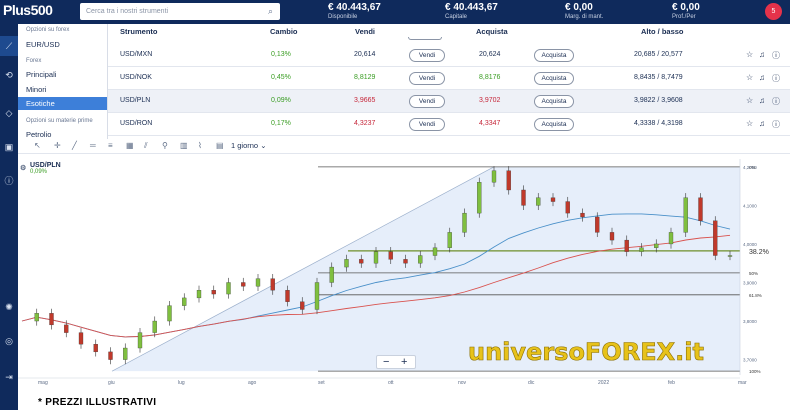  What do you see at coordinates (57, 145) in the screenshot?
I see `crosshair-icon: ✛` at bounding box center [57, 145].